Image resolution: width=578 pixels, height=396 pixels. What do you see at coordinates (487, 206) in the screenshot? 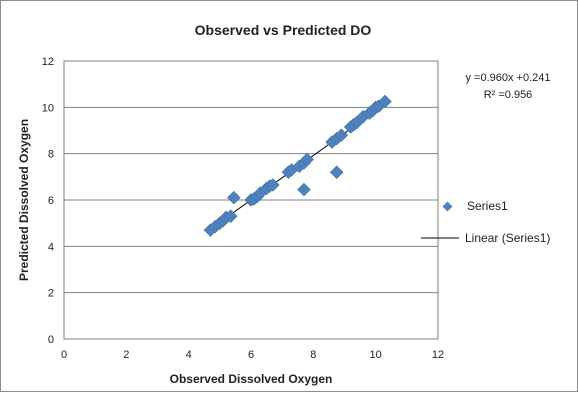
I see `legend-label-series1: Series1` at bounding box center [487, 206].